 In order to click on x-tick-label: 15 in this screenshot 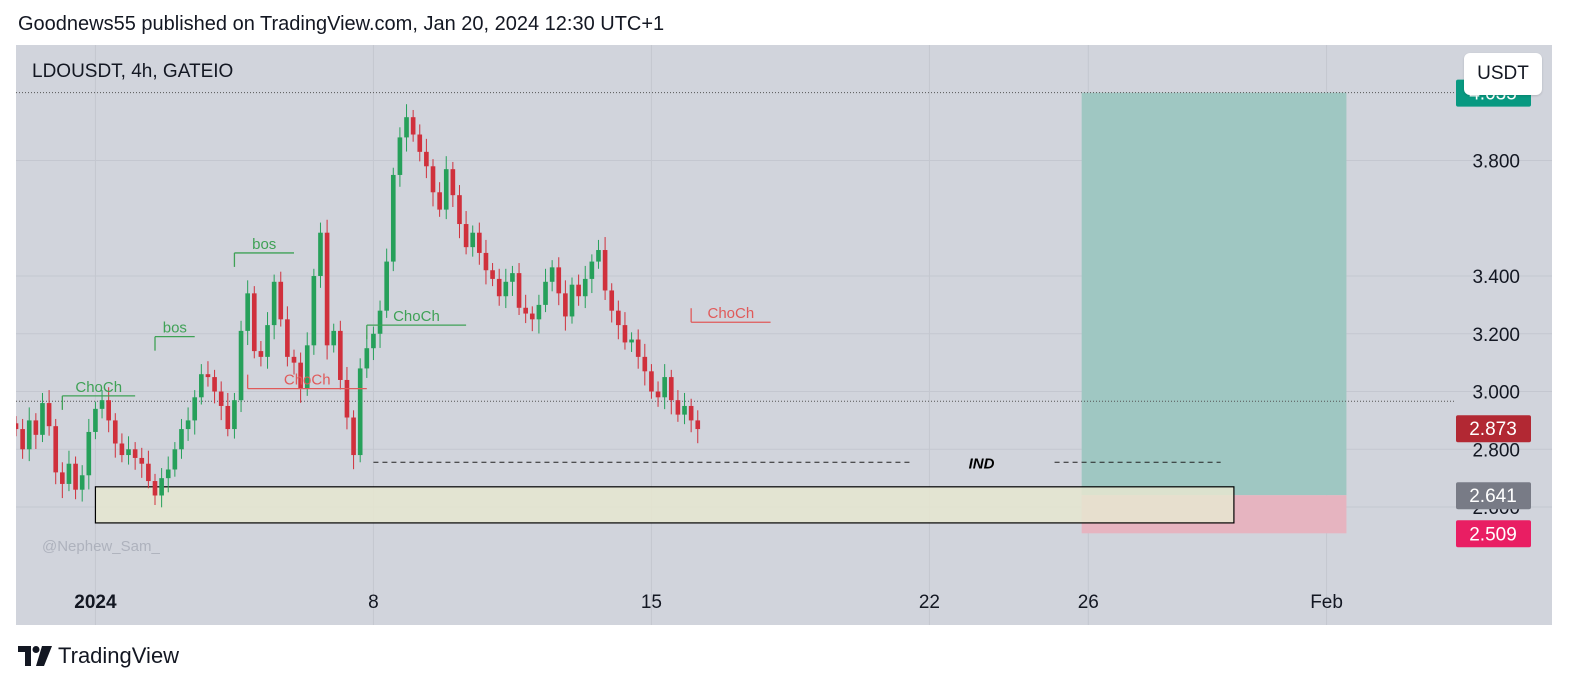, I will do `click(651, 602)`.